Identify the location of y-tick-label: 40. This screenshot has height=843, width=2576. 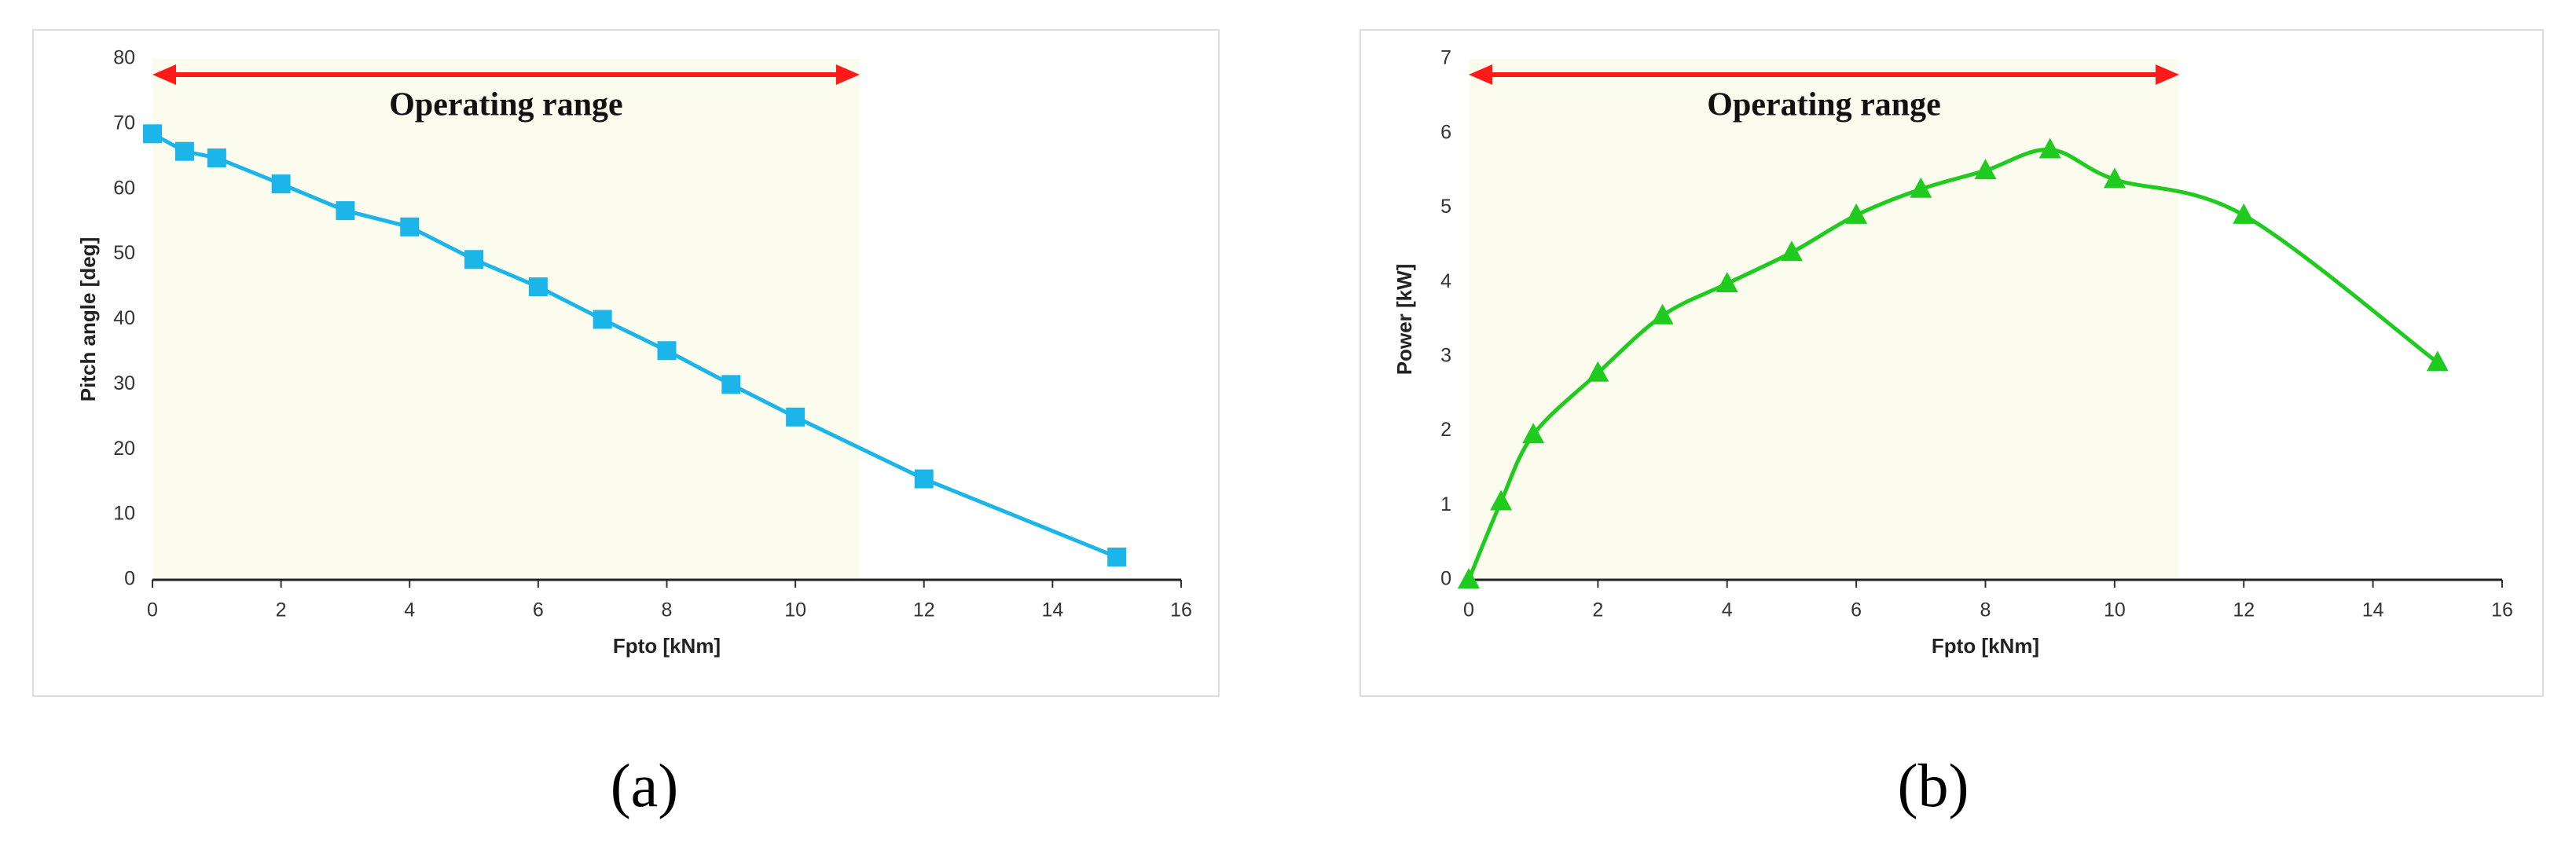
(124, 318).